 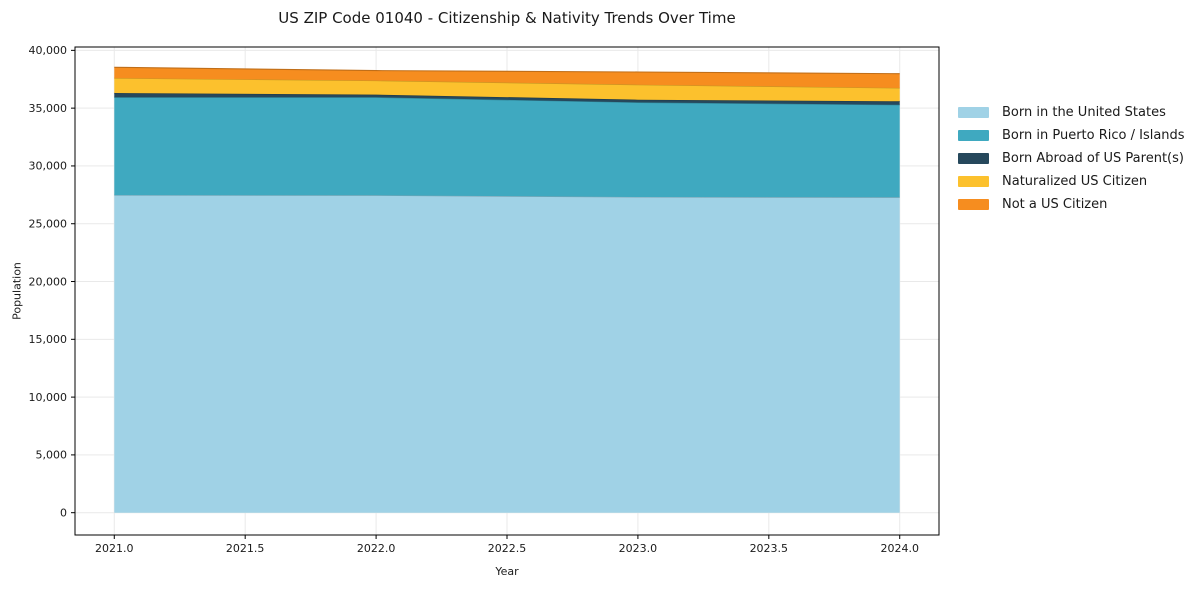 What do you see at coordinates (48, 166) in the screenshot?
I see `y-tick-label: 30,000` at bounding box center [48, 166].